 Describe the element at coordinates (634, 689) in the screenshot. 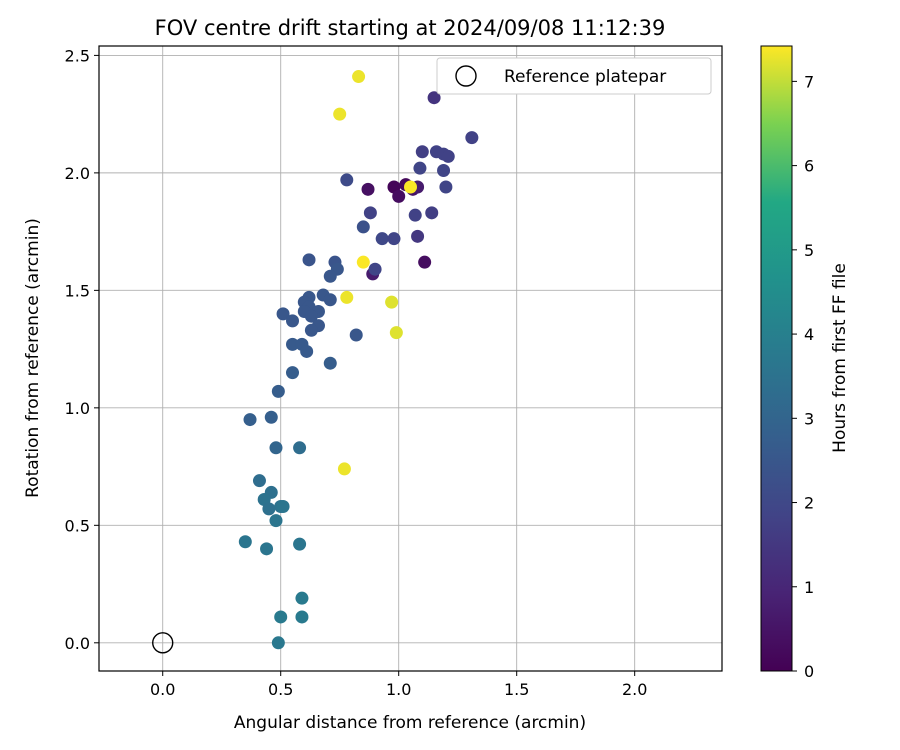

I see `x-tick-label: 2.0` at that location.